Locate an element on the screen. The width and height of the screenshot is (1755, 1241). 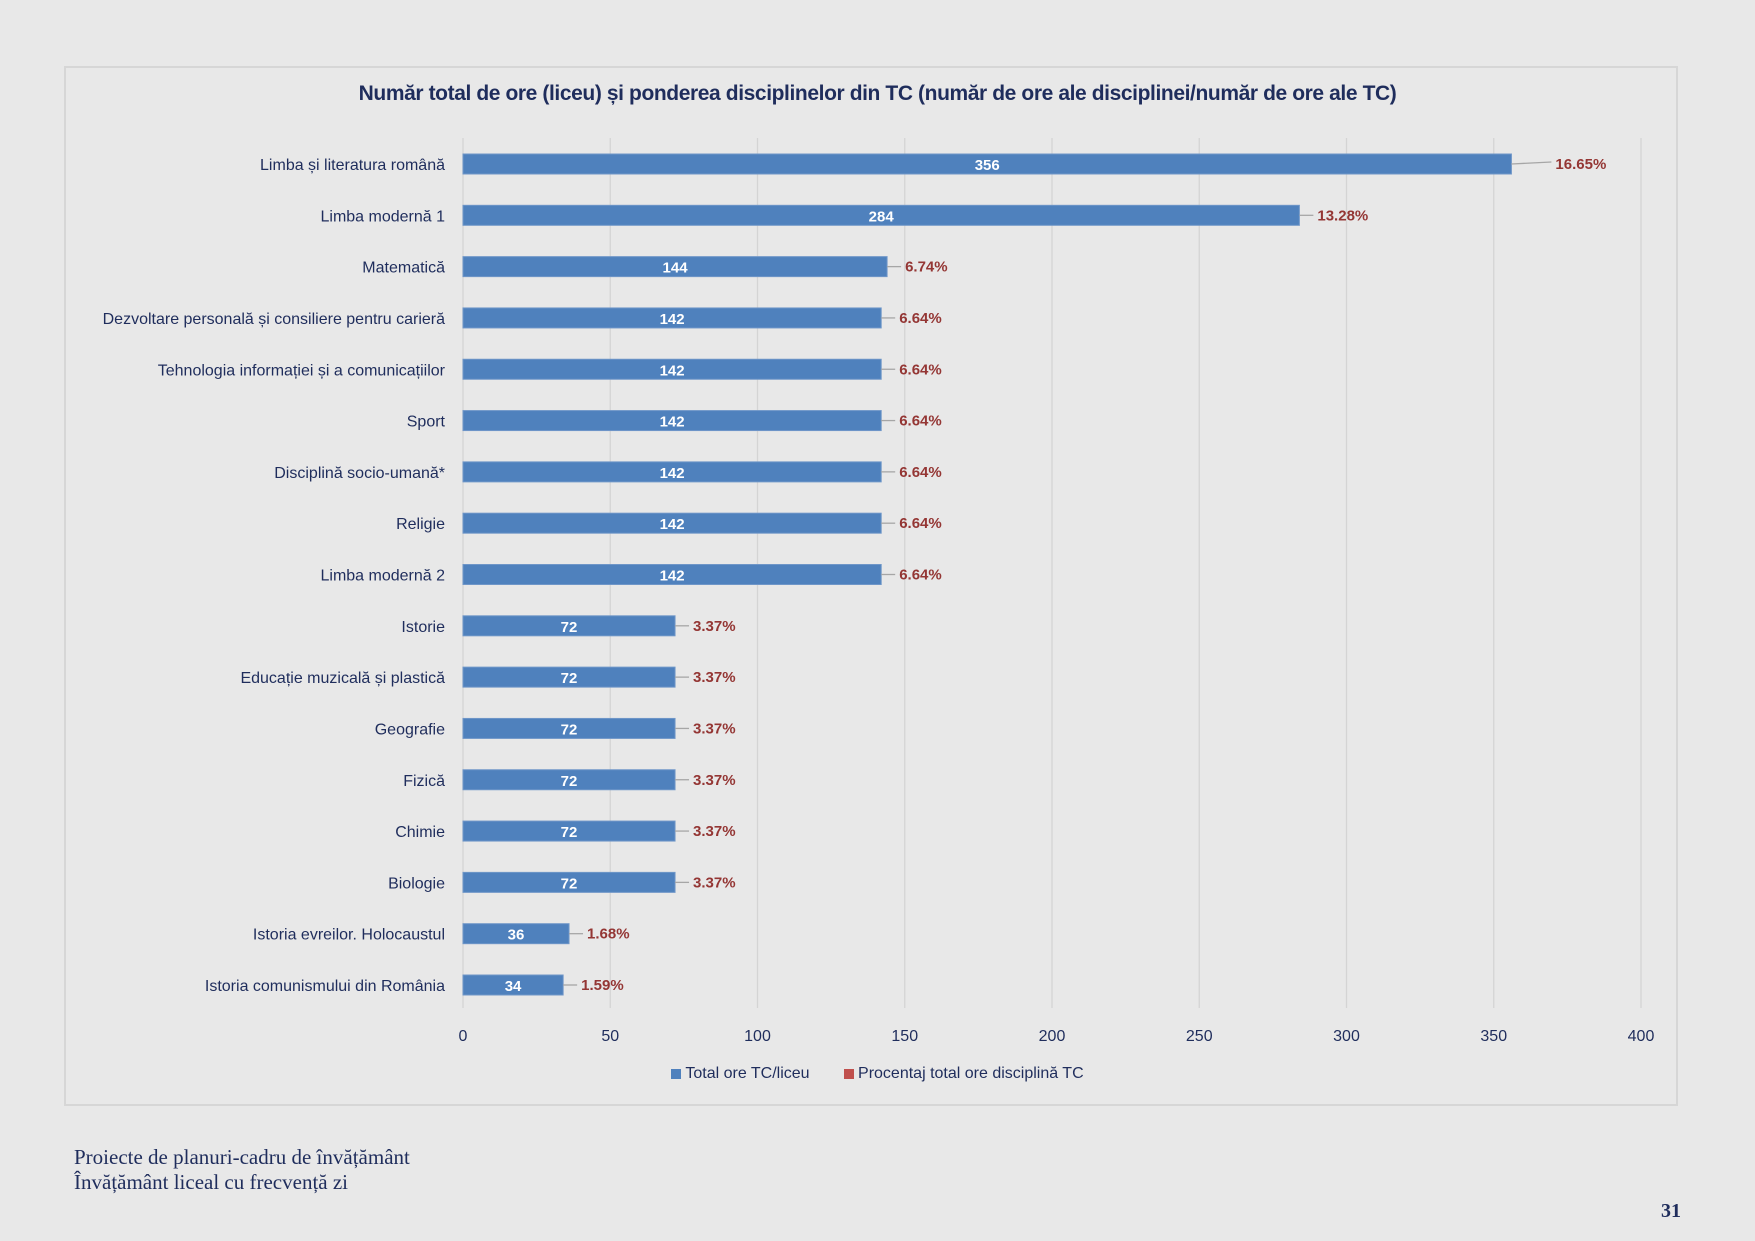
legend-item-total-ore: Total ore TC/liceu is located at coordinates (740, 1074).